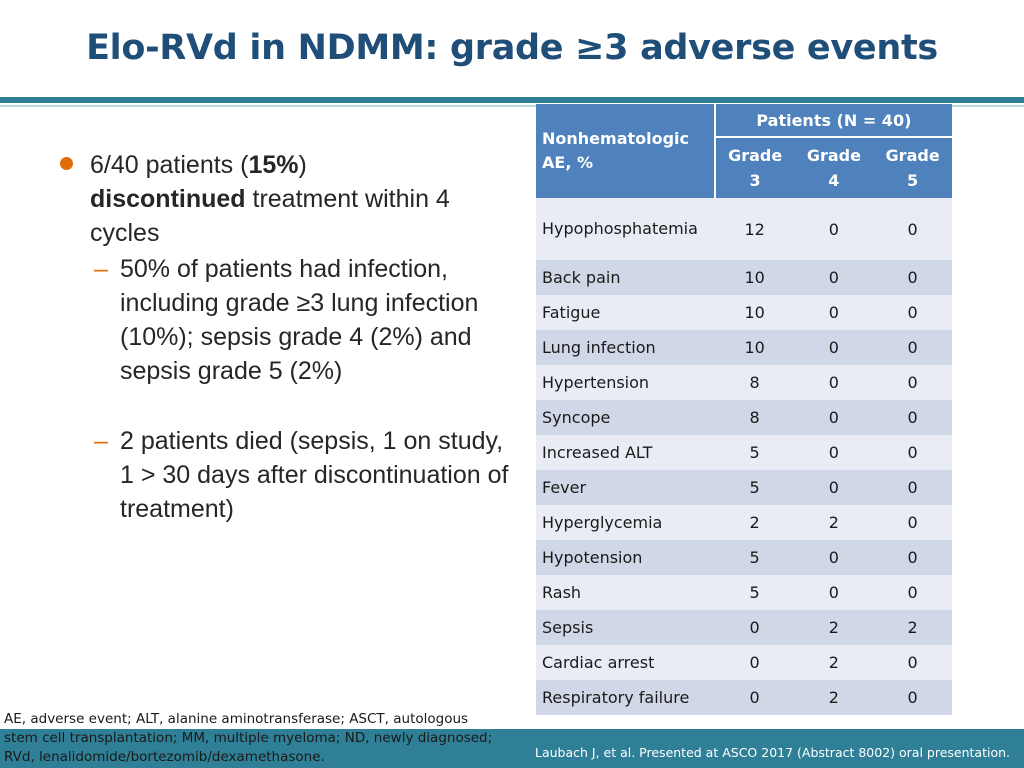 This screenshot has height=768, width=1024. I want to click on title-divider, so click(512, 100).